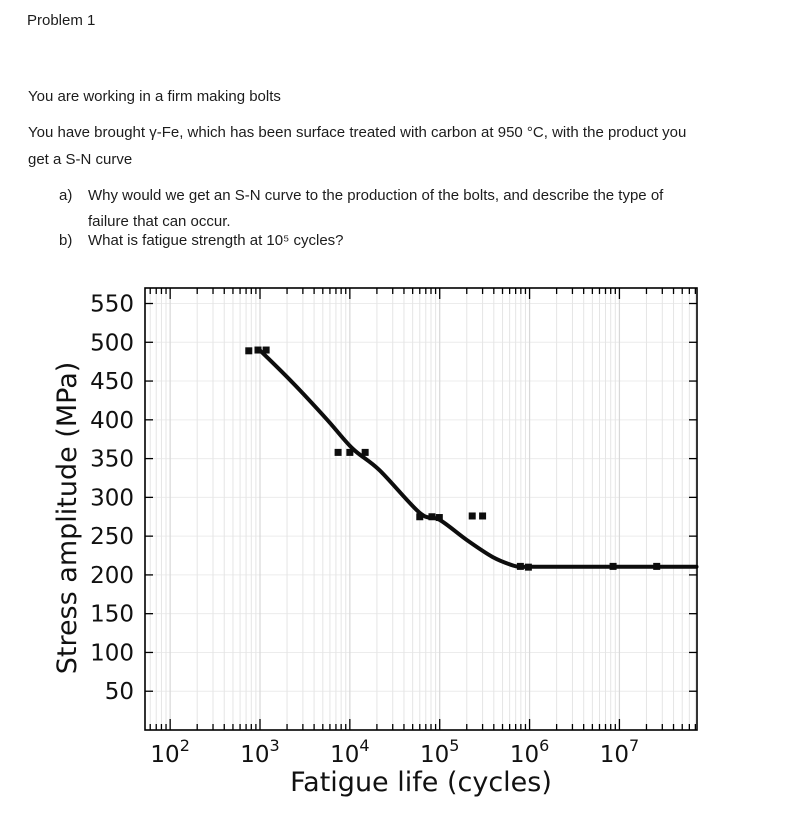 The height and width of the screenshot is (836, 807). I want to click on svg-text: 100, so click(112, 653).